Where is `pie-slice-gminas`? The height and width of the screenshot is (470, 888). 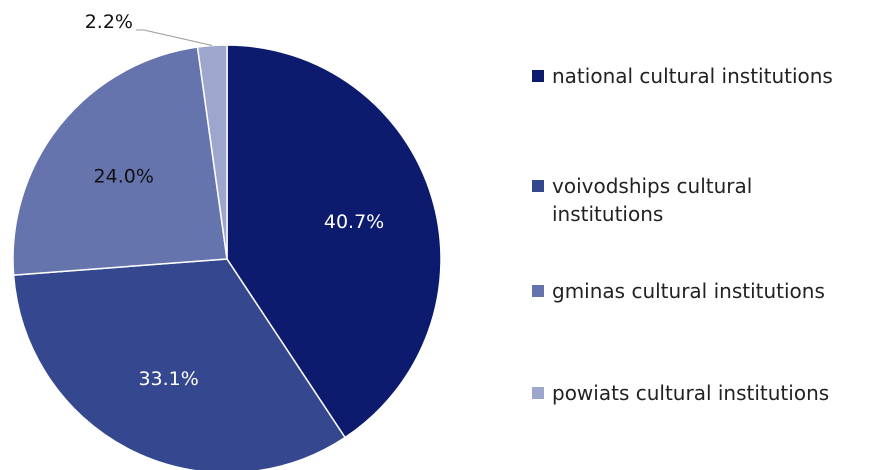 pie-slice-gminas is located at coordinates (120, 161).